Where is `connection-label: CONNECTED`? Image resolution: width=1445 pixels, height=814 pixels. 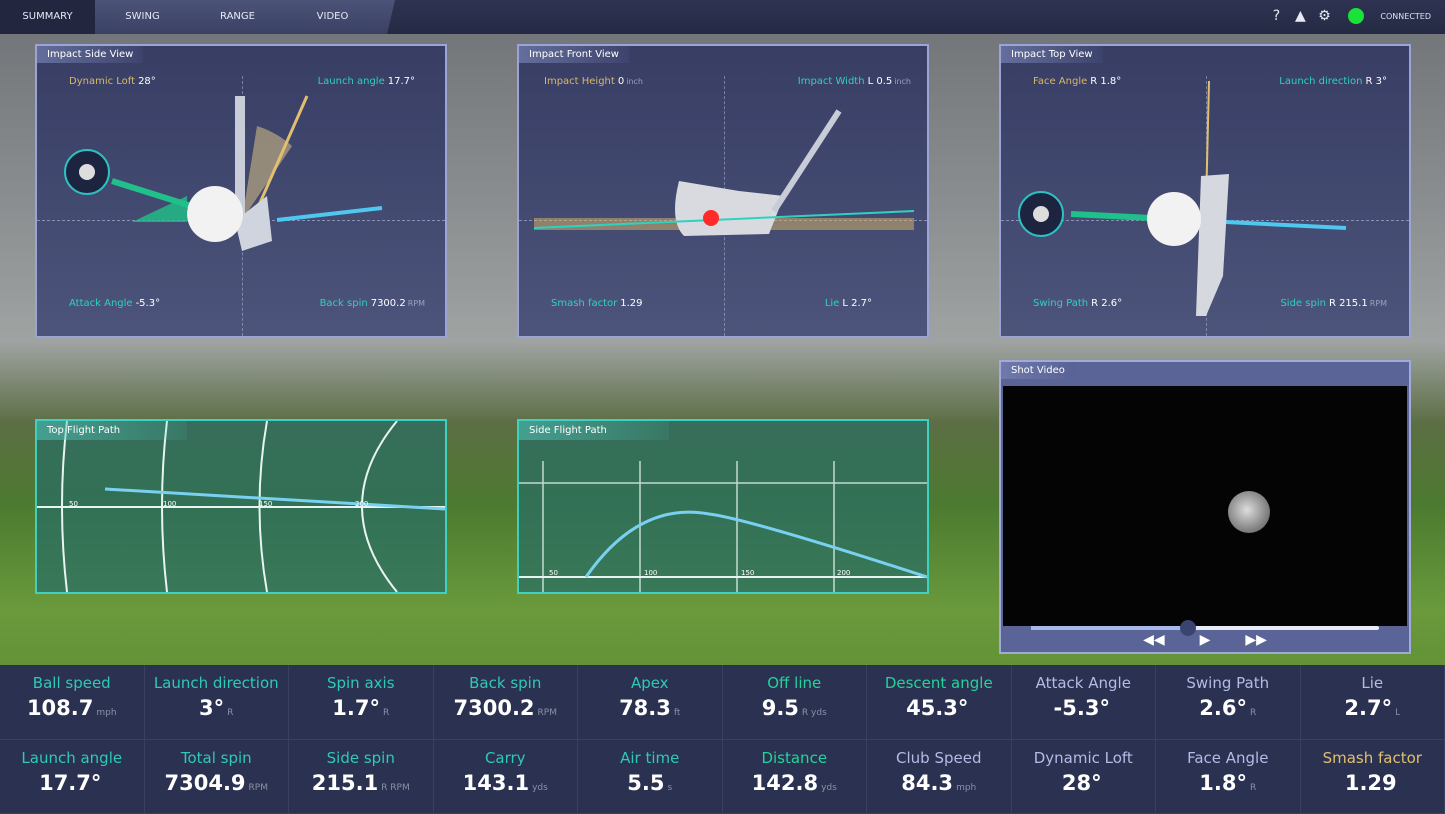
connection-label: CONNECTED is located at coordinates (1405, 16).